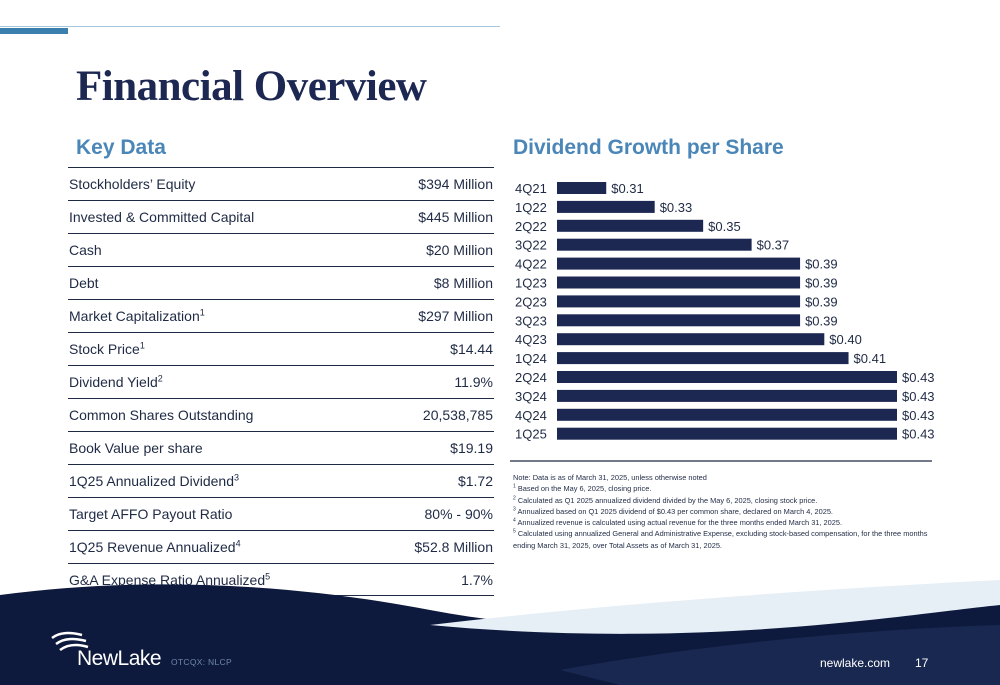 The image size is (1000, 685). Describe the element at coordinates (531, 415) in the screenshot. I see `category-label: 4Q24` at that location.